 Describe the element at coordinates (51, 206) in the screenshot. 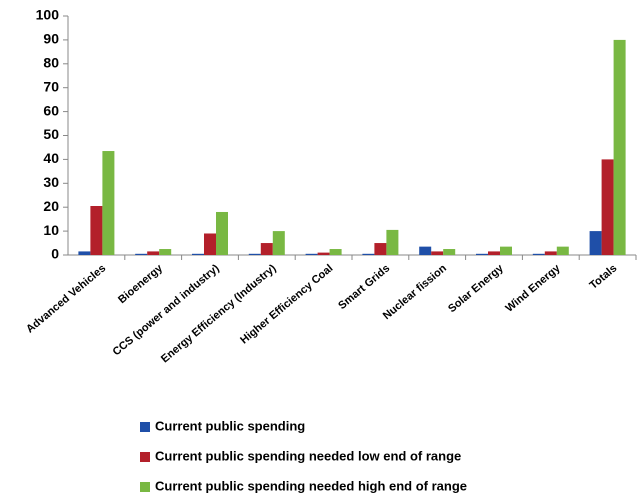

I see `y-tick-label: 20` at that location.